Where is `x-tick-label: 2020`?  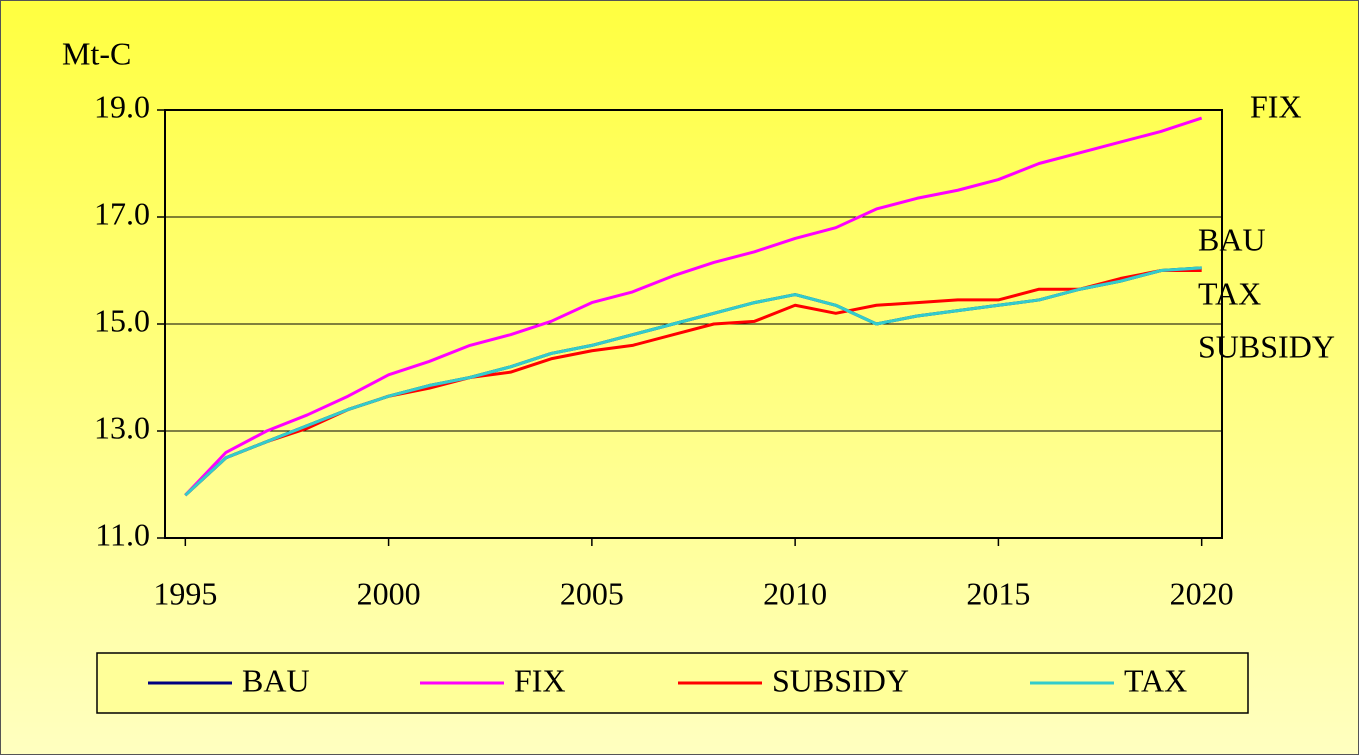
x-tick-label: 2020 is located at coordinates (1202, 593).